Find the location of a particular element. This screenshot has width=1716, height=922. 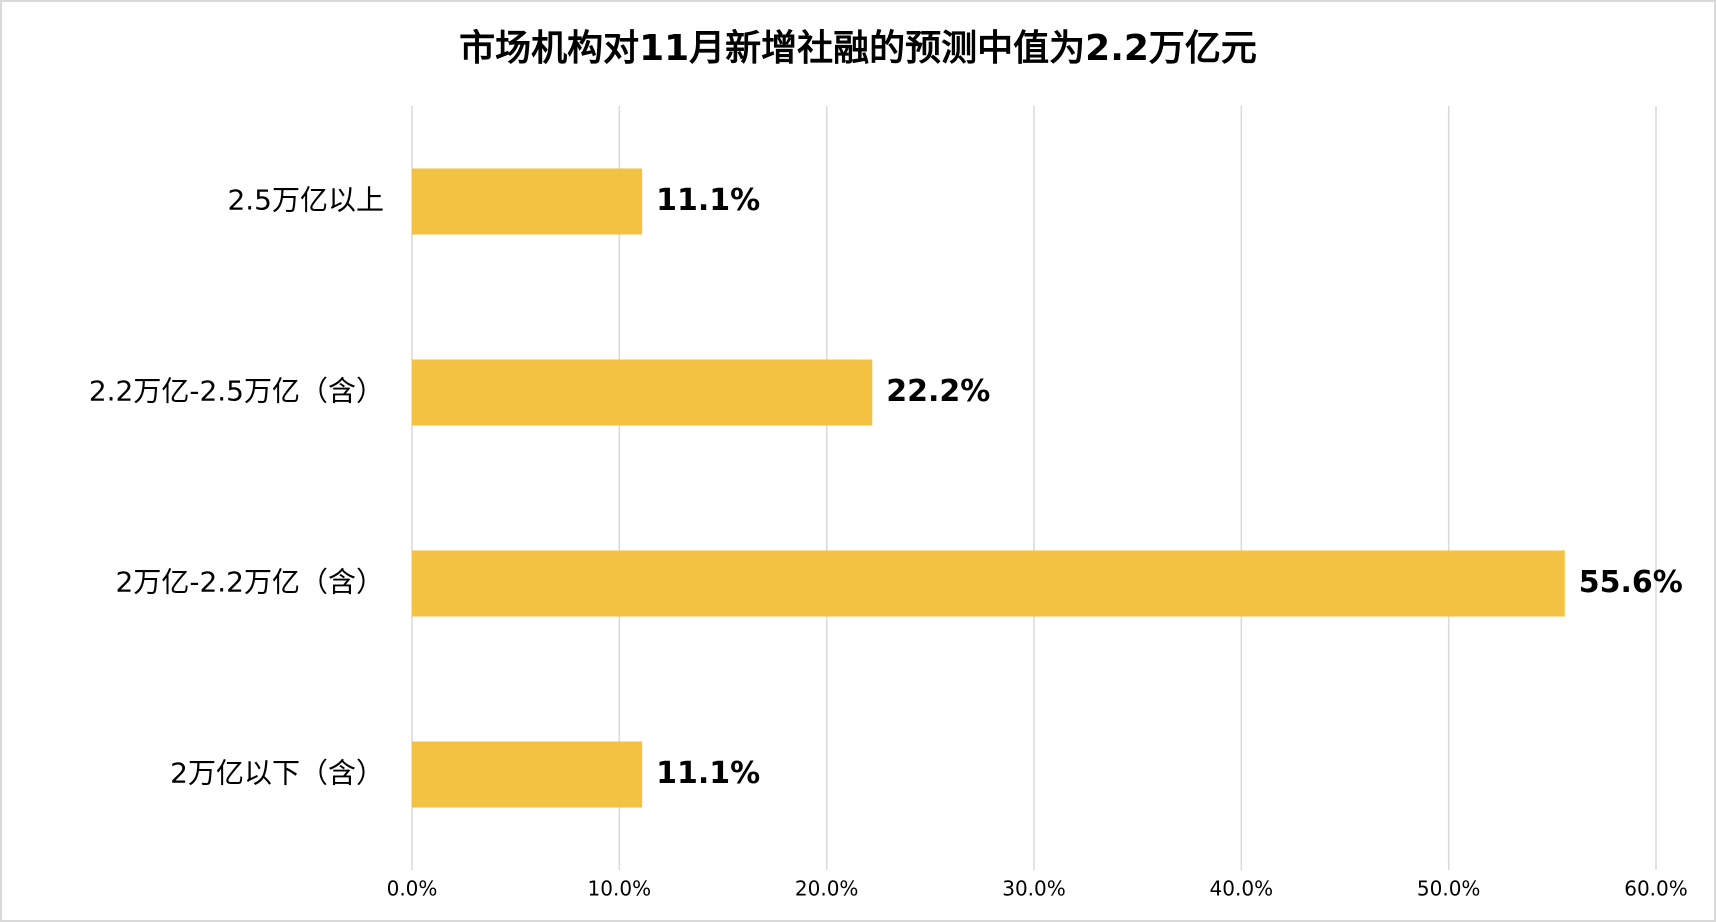

x-tick-label: 30.0% is located at coordinates (1034, 889).